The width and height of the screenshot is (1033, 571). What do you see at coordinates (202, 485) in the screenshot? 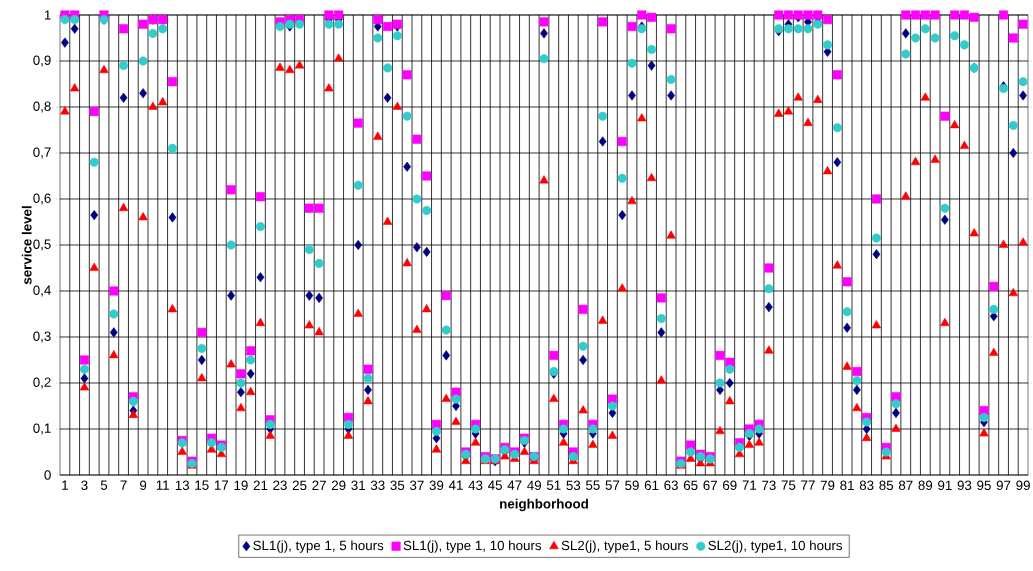
I see `x-tick-label: 15` at bounding box center [202, 485].